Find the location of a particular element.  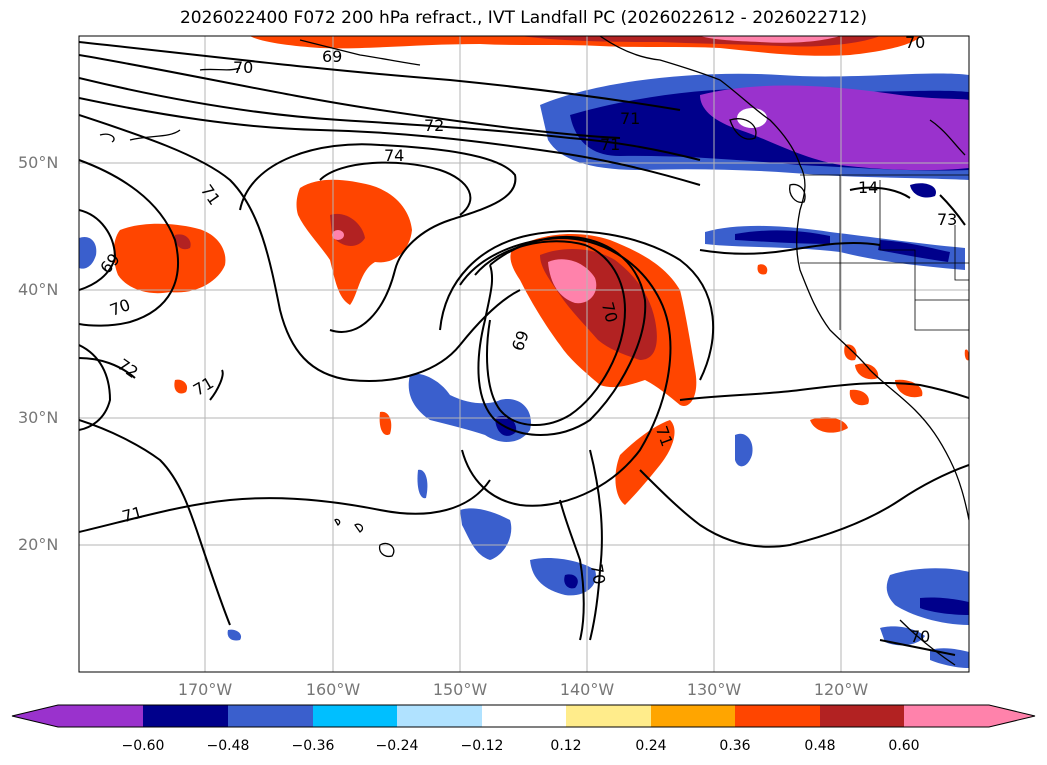

lon-label-160w: 160°W is located at coordinates (333, 689).